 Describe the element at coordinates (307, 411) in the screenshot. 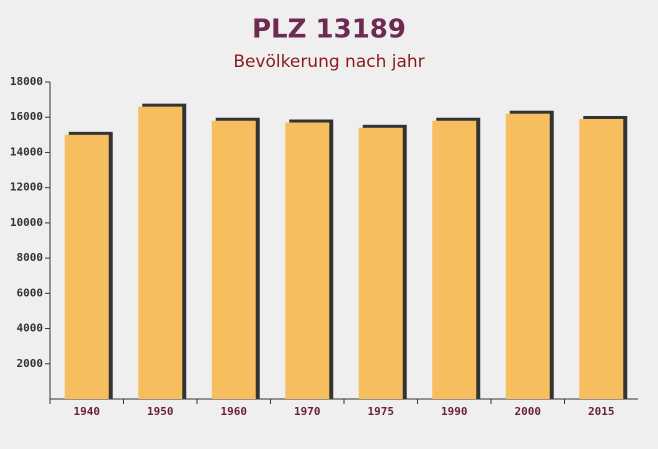

I see `x-tick-label: 1970` at that location.